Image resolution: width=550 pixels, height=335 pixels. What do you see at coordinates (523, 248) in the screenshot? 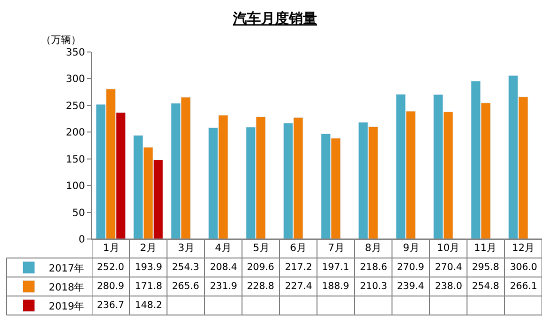
I see `x-tick-label: 12月` at bounding box center [523, 248].